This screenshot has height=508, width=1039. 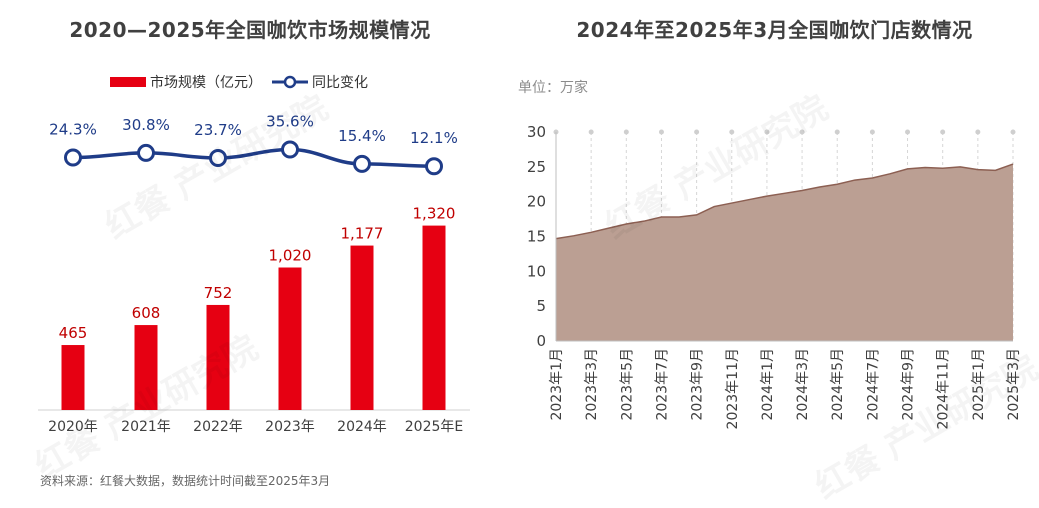 I want to click on legend-line-swatch, so click(x=290, y=82).